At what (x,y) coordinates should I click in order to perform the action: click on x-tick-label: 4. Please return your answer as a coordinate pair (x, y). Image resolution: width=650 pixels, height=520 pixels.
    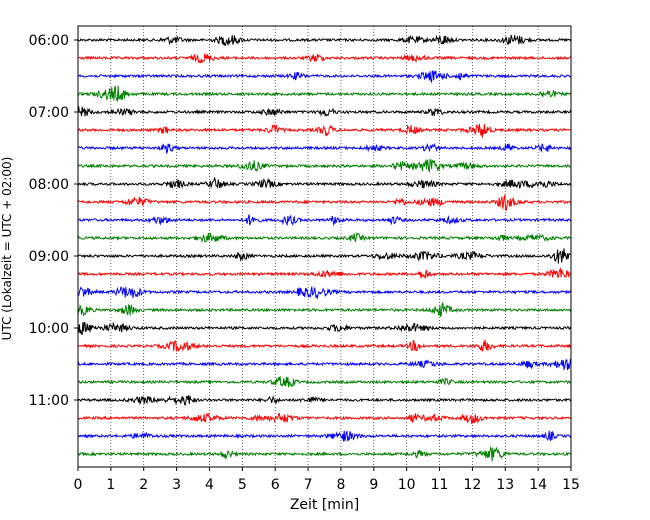
    Looking at the image, I should click on (209, 485).